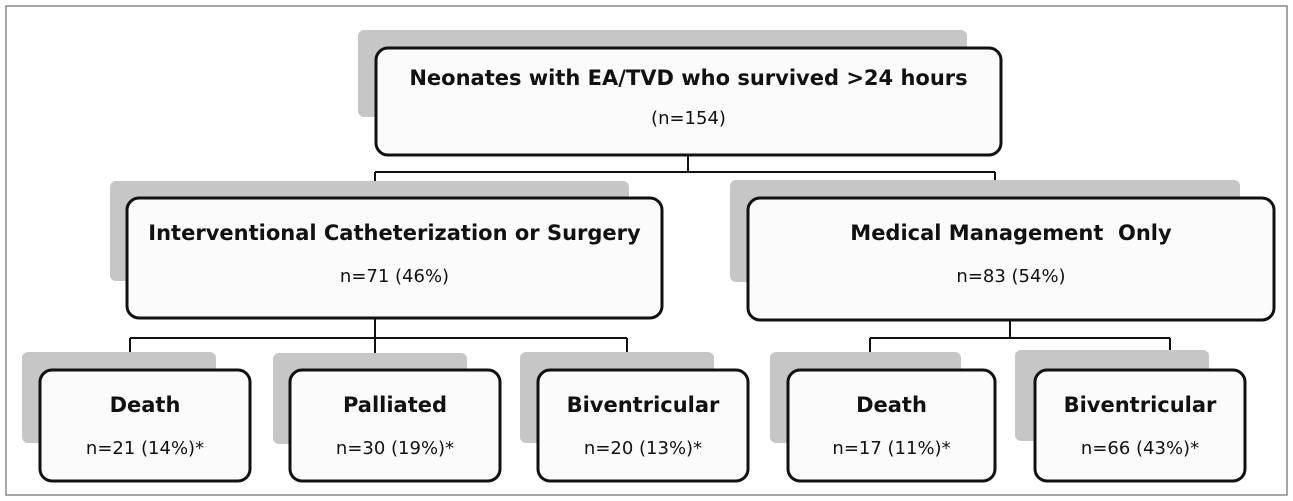  I want to click on node: Death n=21 (14%)*, so click(137, 417).